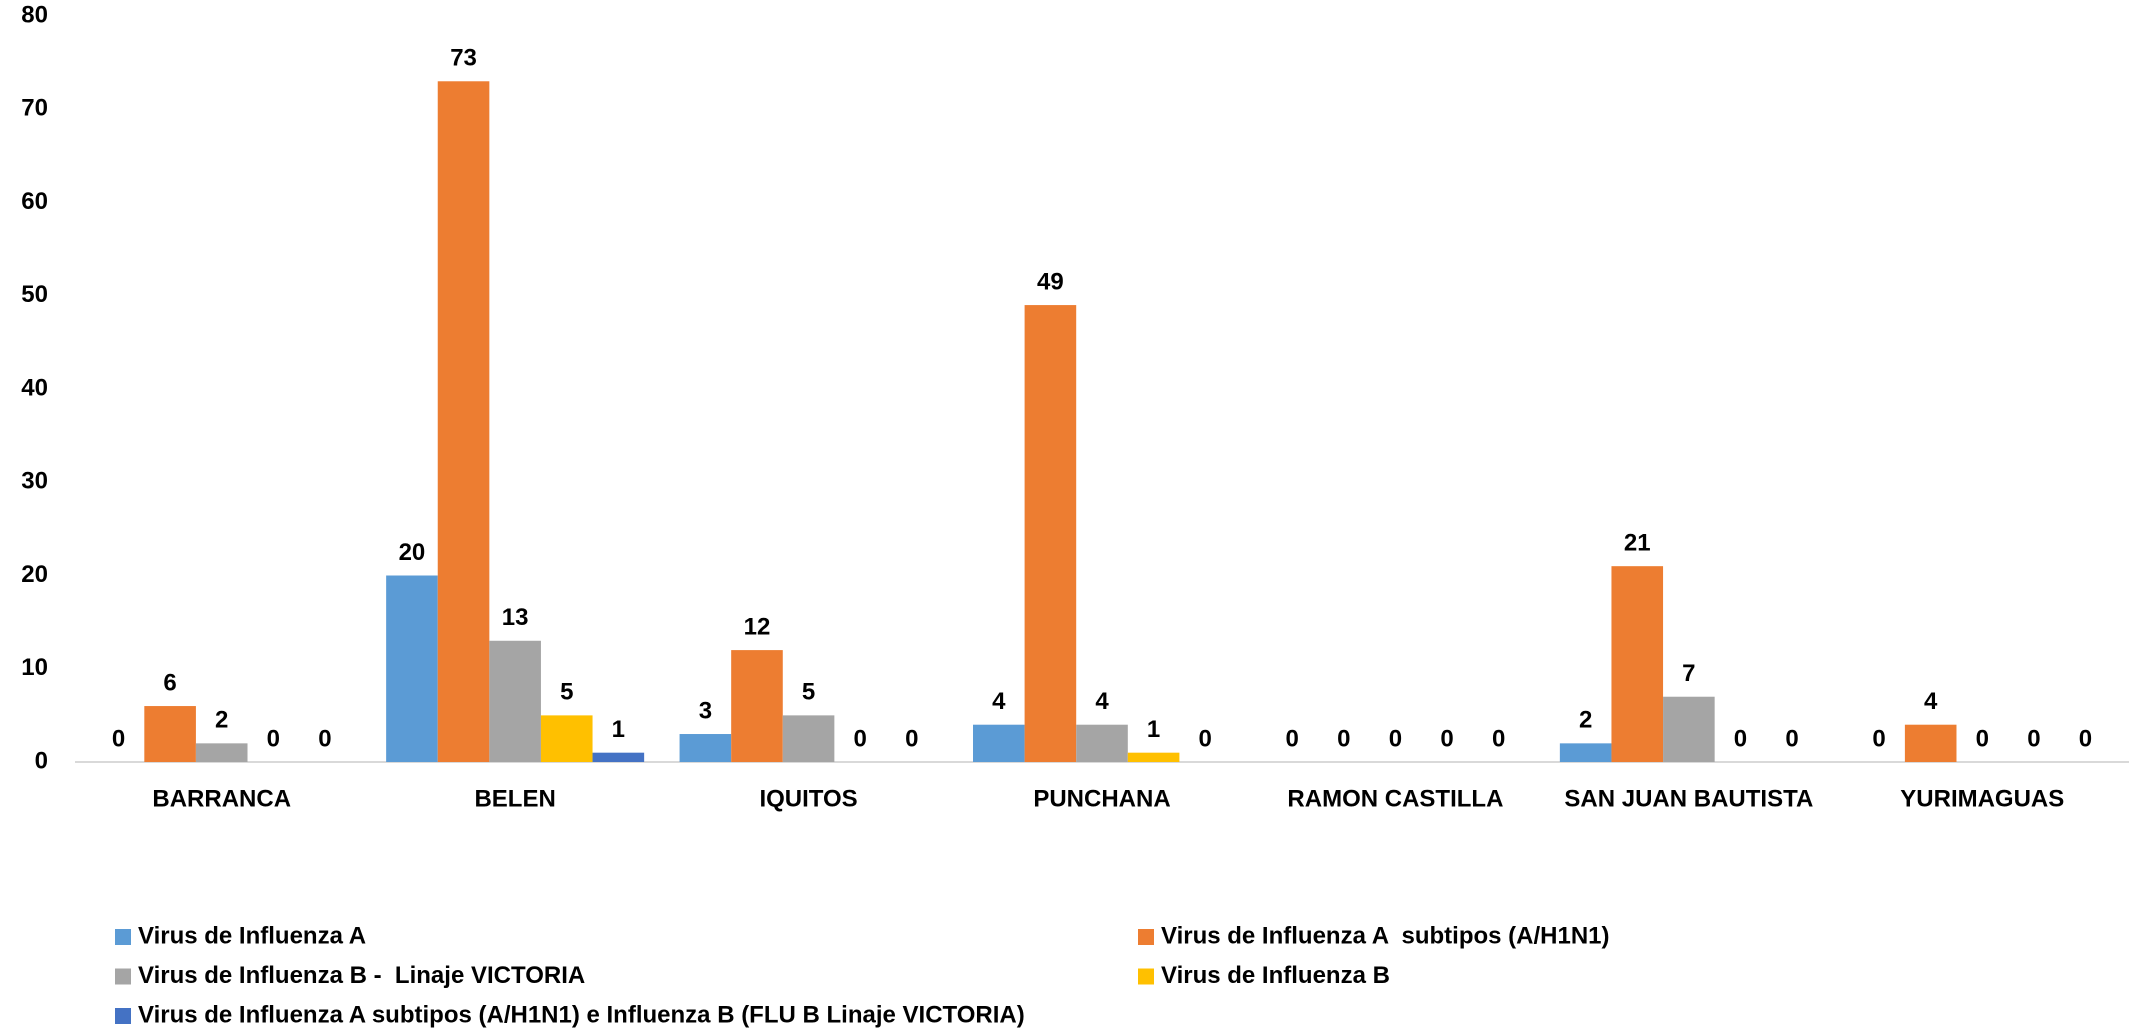 The image size is (2129, 1030). I want to click on data-label: 20, so click(412, 552).